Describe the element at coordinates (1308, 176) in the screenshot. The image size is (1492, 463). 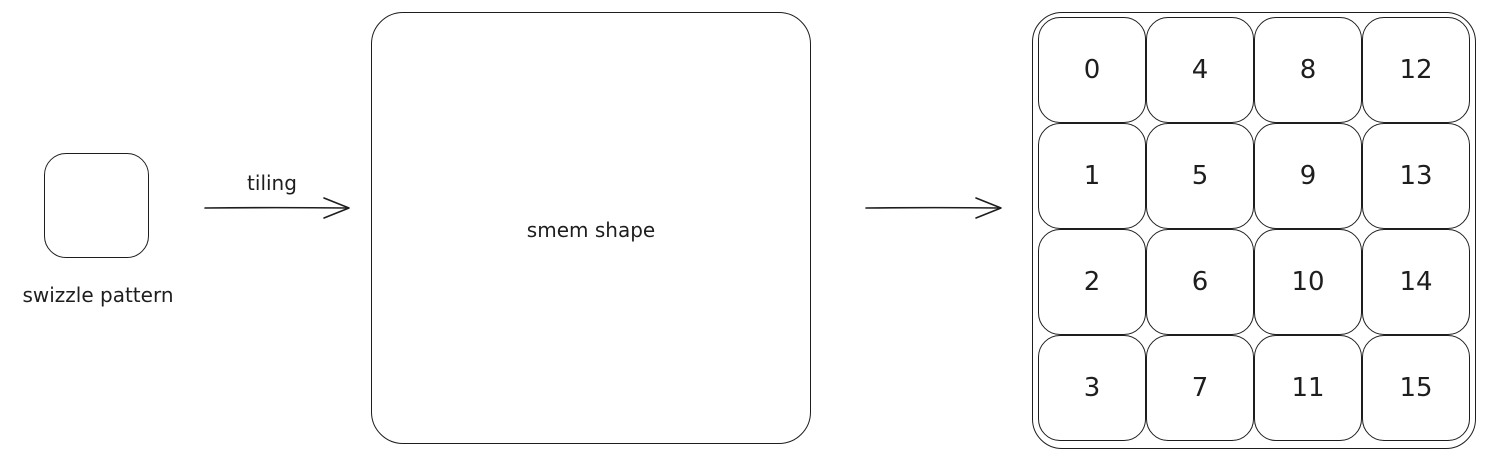
I see `grid-cell: 9` at that location.